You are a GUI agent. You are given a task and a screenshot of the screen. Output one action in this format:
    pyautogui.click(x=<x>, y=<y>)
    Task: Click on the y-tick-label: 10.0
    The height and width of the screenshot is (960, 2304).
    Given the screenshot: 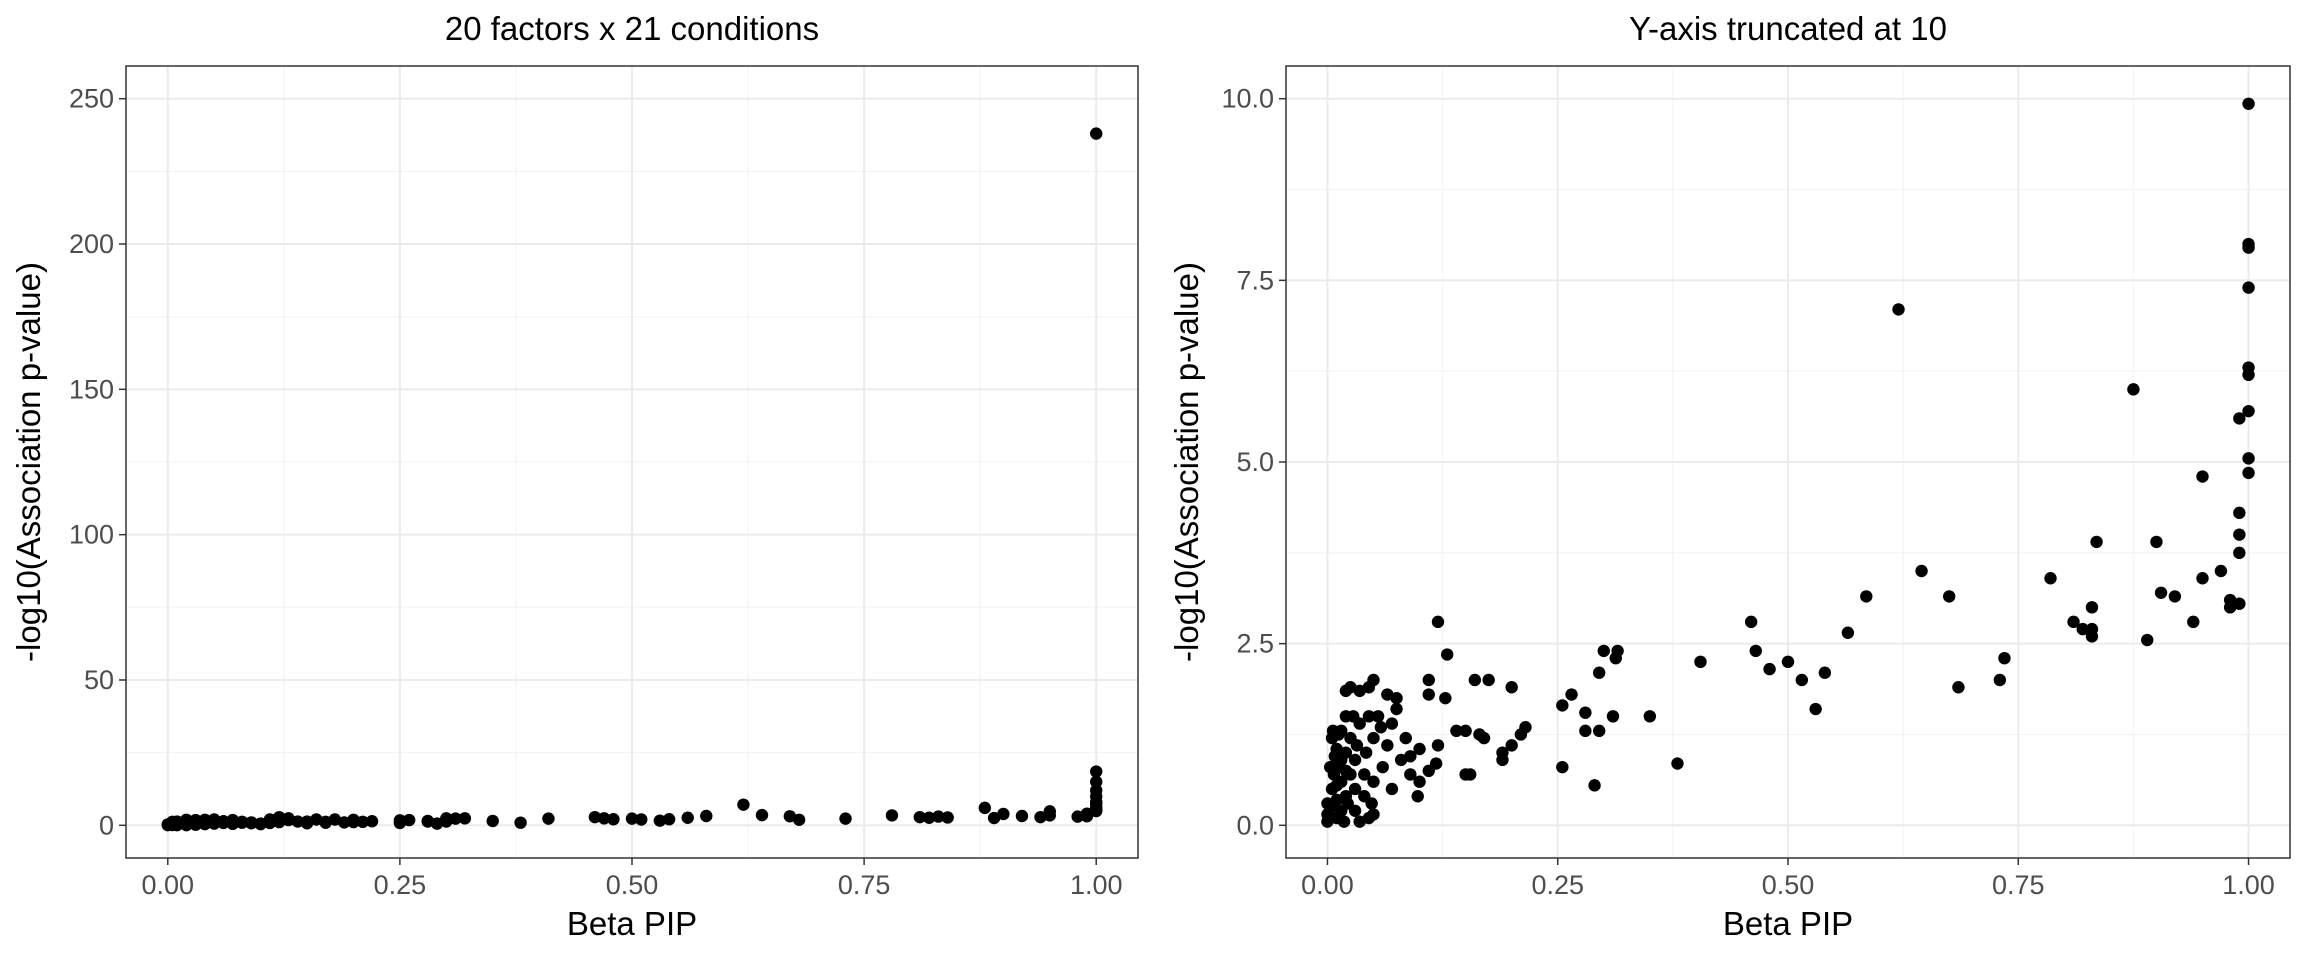 What is the action you would take?
    pyautogui.click(x=1247, y=99)
    